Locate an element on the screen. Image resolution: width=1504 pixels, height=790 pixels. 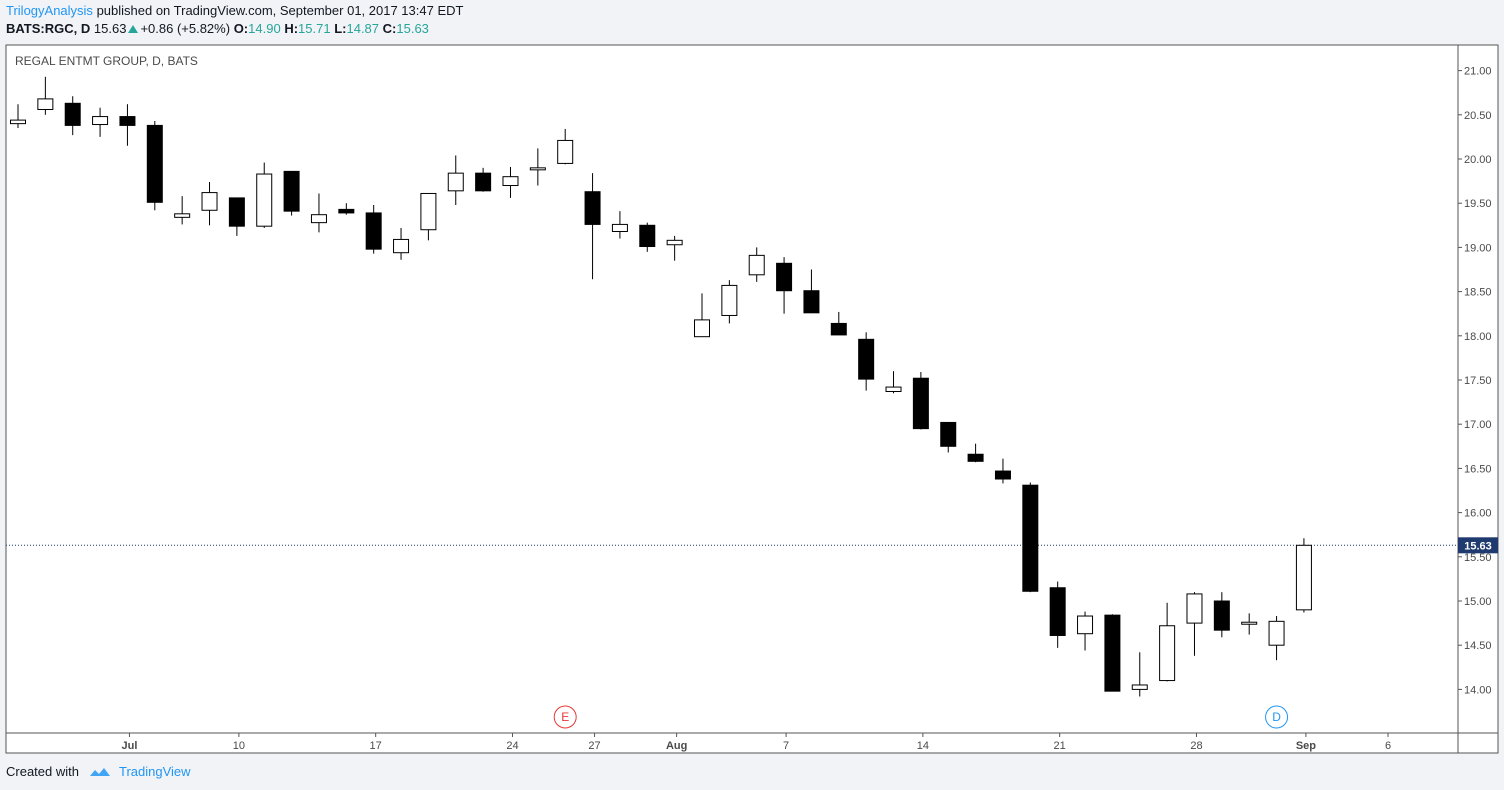
x-tick-label: Sep is located at coordinates (1306, 746).